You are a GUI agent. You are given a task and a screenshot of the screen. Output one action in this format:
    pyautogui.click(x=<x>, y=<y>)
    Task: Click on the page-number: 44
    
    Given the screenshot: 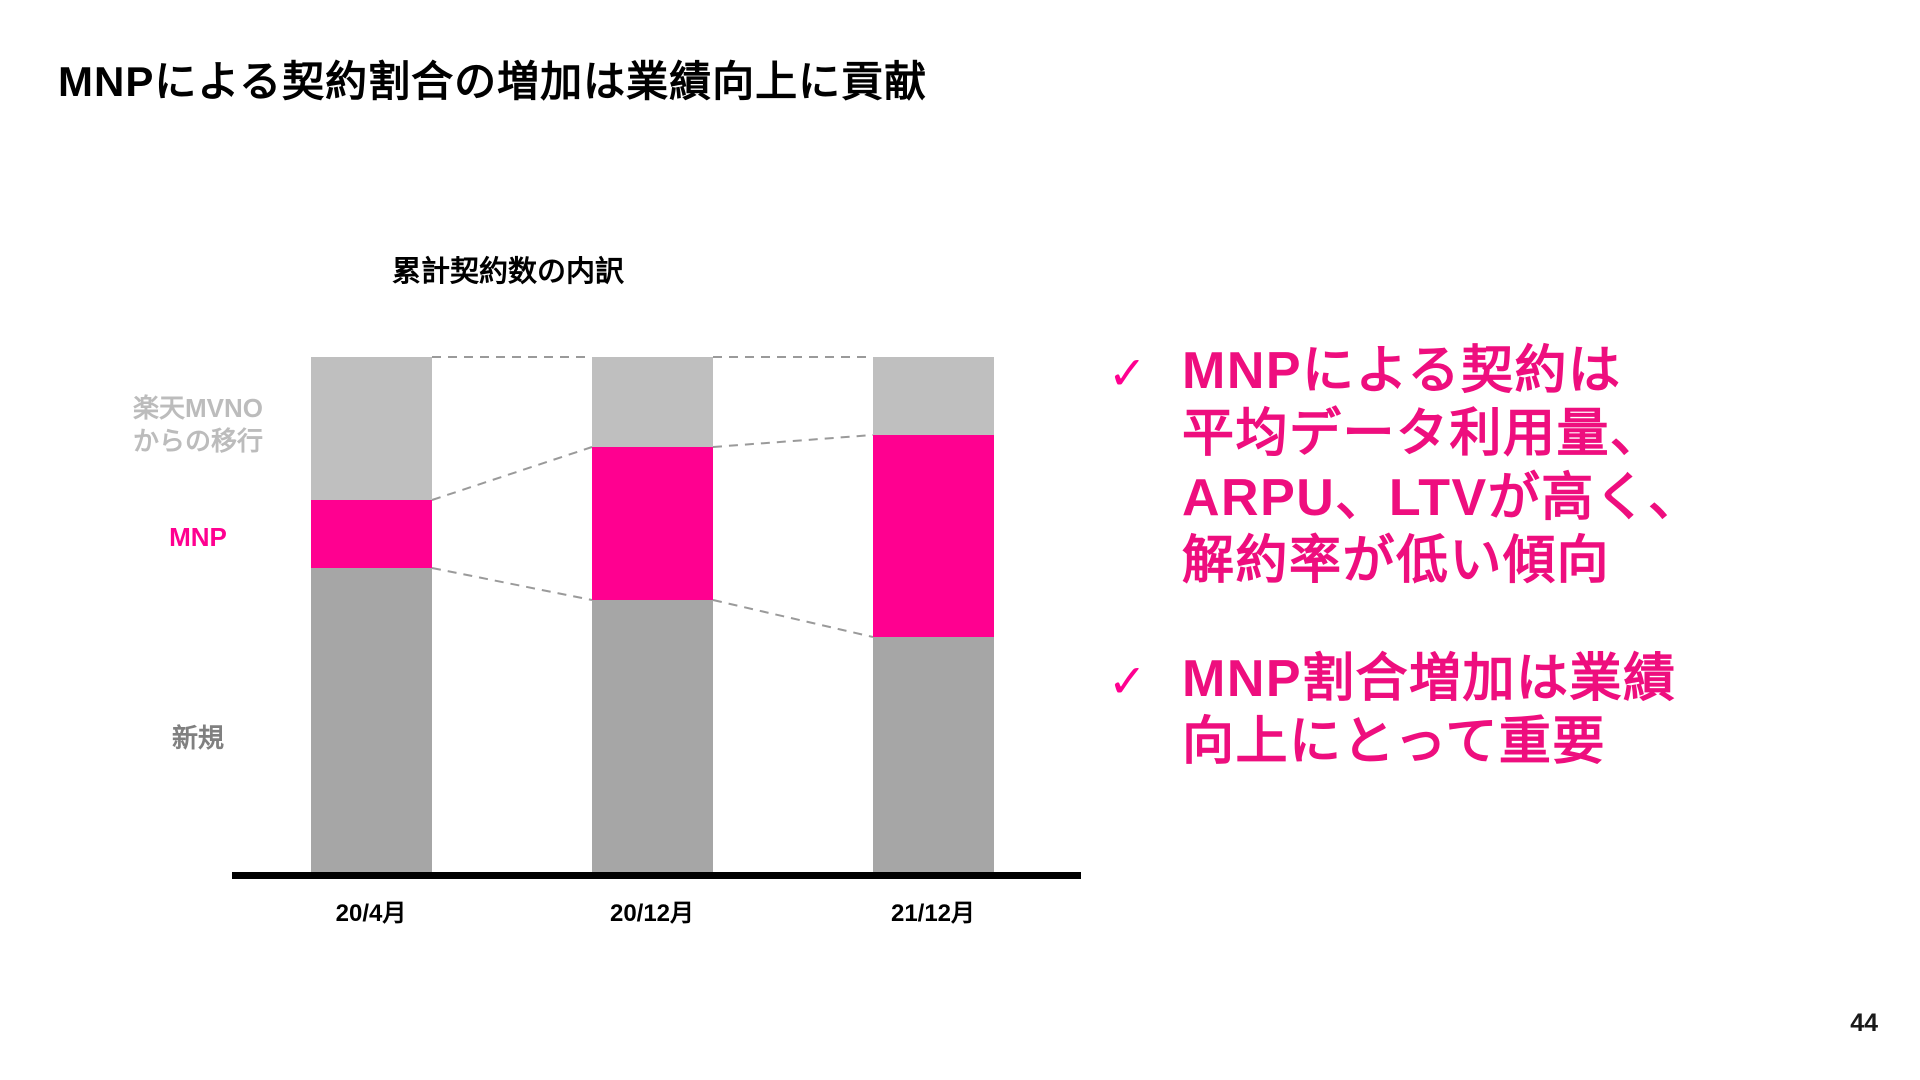 What is the action you would take?
    pyautogui.click(x=1864, y=1023)
    